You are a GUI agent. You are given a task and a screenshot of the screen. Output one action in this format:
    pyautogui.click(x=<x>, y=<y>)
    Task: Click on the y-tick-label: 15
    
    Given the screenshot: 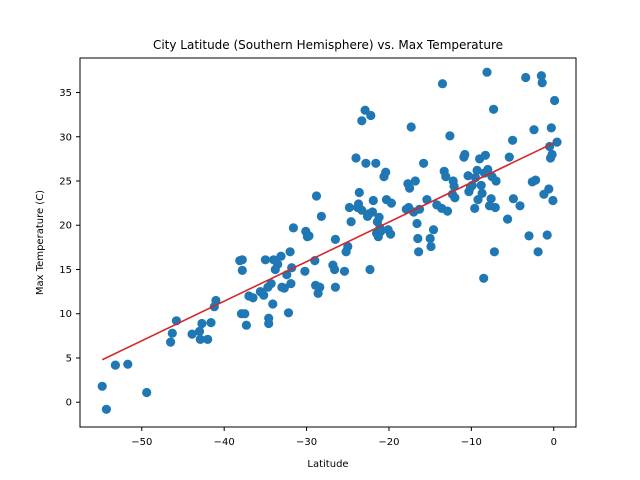 What is the action you would take?
    pyautogui.click(x=65, y=270)
    